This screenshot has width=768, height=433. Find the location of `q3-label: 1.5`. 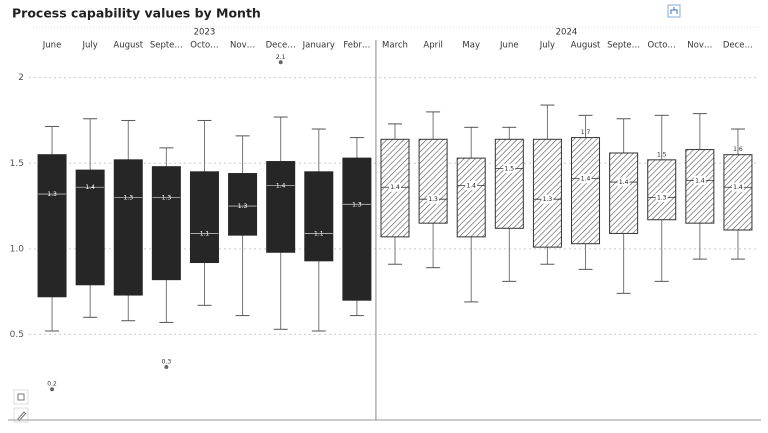

q3-label: 1.5 is located at coordinates (662, 154).